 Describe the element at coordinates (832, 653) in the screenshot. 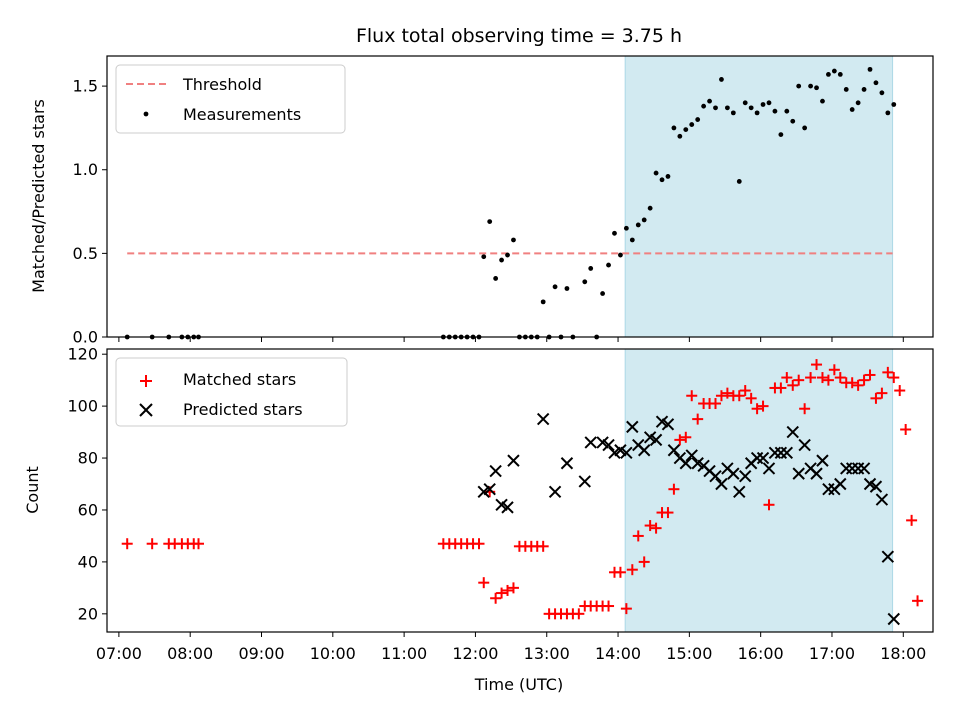

I see `x-tick-label: 17:00` at that location.